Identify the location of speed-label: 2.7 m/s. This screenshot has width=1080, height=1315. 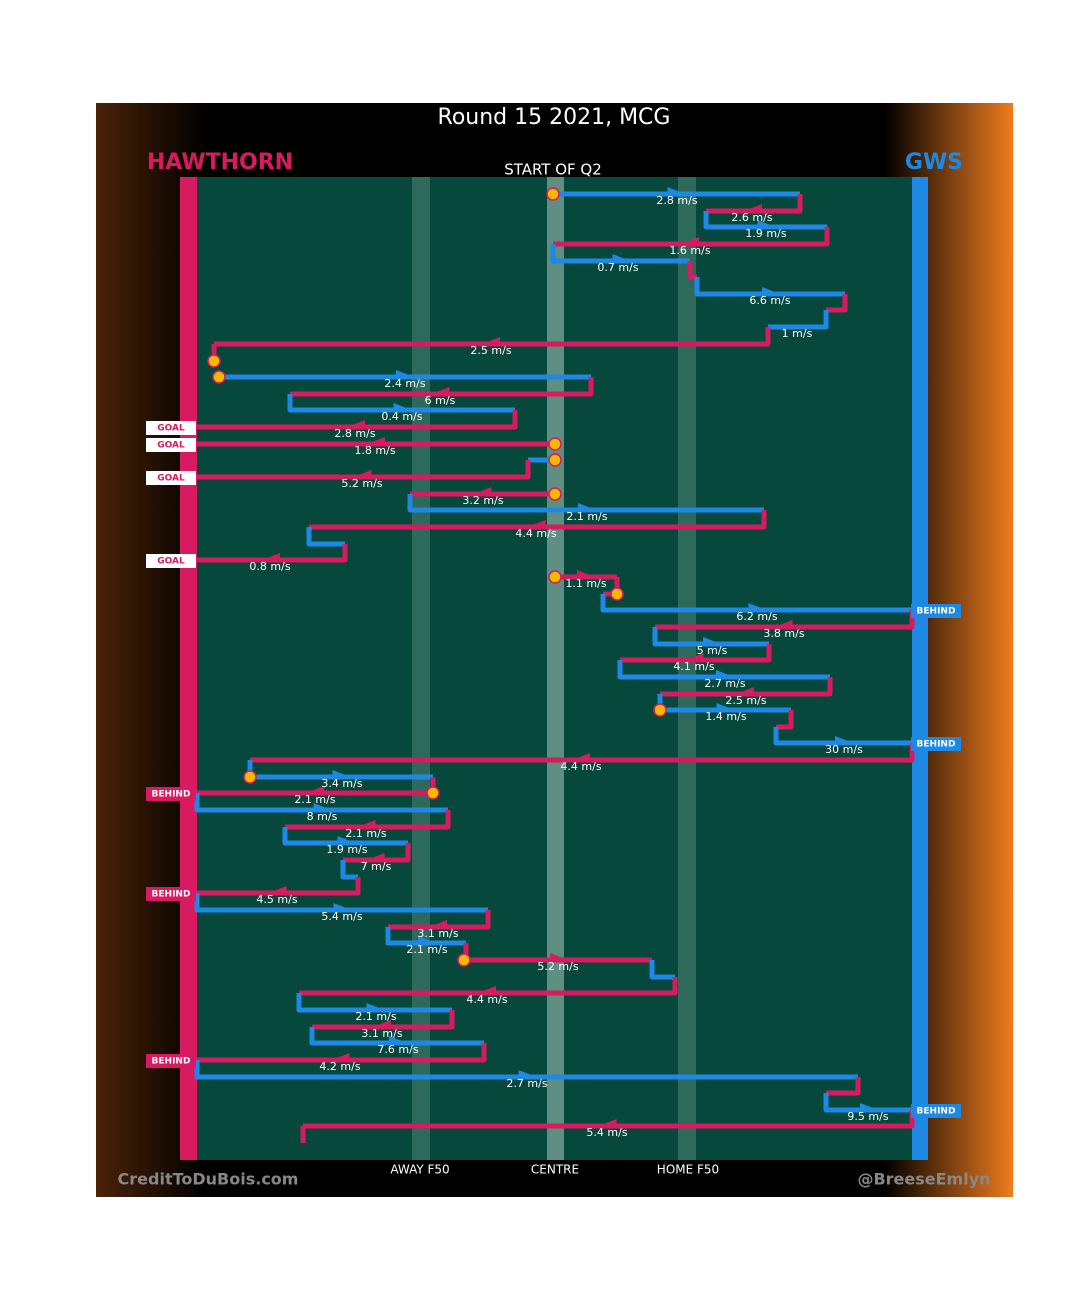
(526, 1083).